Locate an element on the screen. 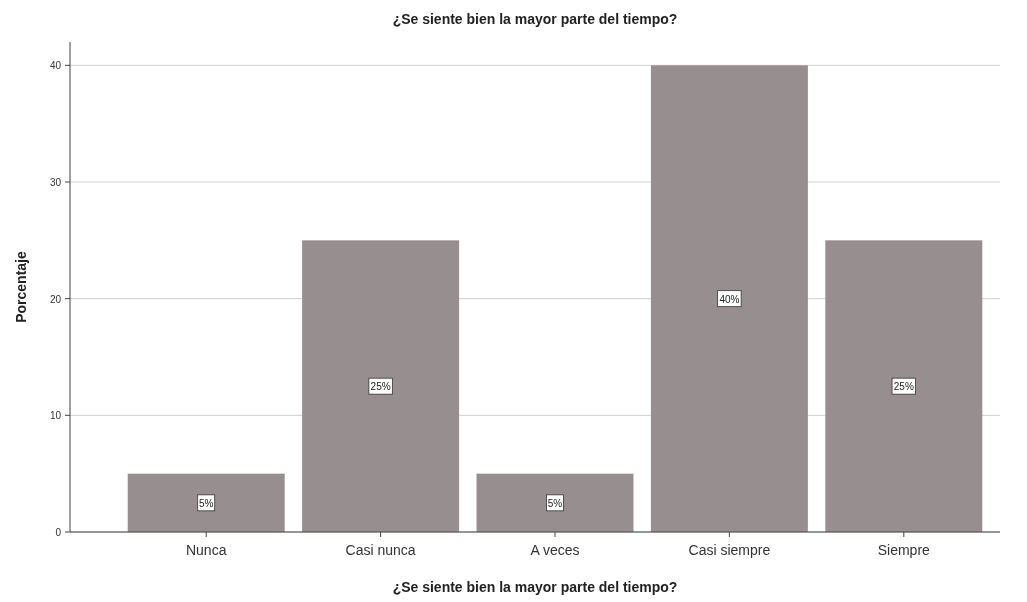 The image size is (1027, 602). x-tick-label: Casi nunca is located at coordinates (380, 550).